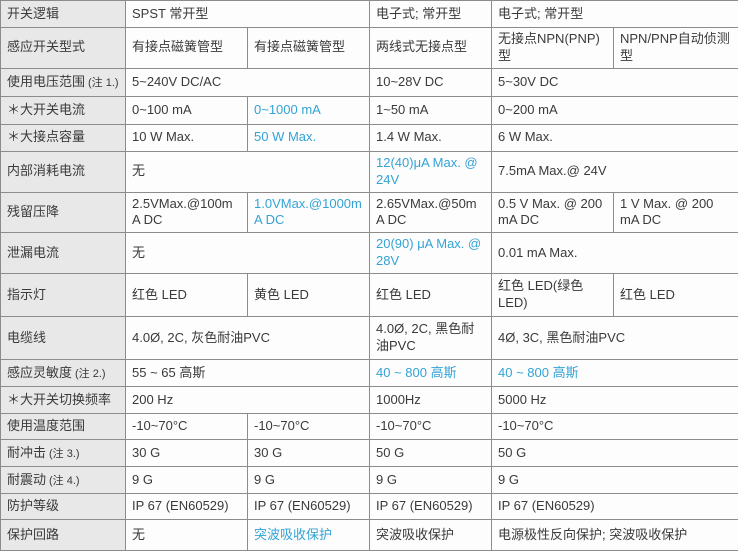 This screenshot has width=738, height=551. Describe the element at coordinates (63, 338) in the screenshot. I see `spec-row-label: 电缆线` at that location.